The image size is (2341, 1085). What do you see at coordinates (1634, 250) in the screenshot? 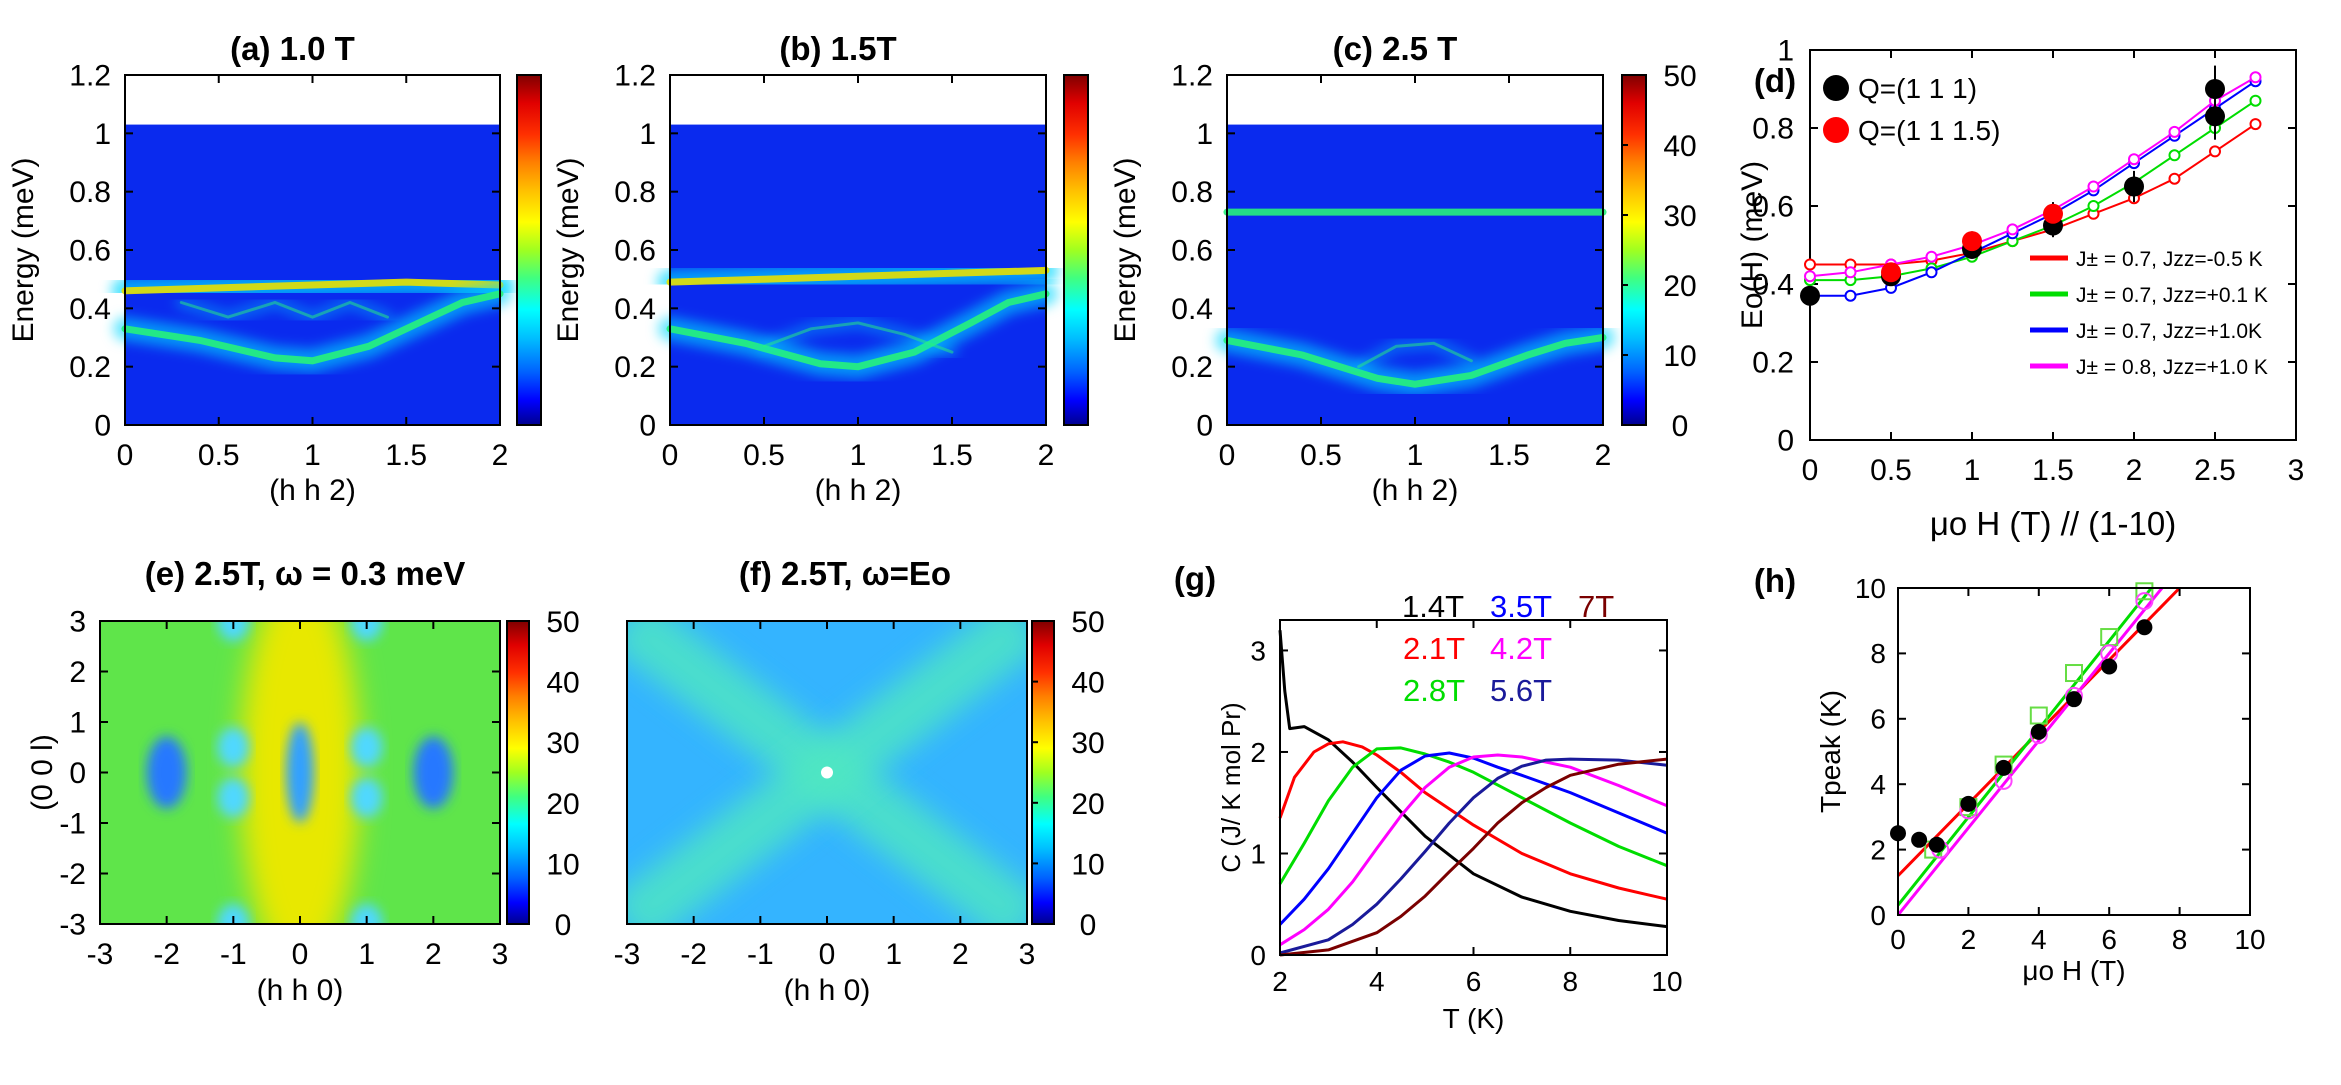
I see `colorbar` at bounding box center [1634, 250].